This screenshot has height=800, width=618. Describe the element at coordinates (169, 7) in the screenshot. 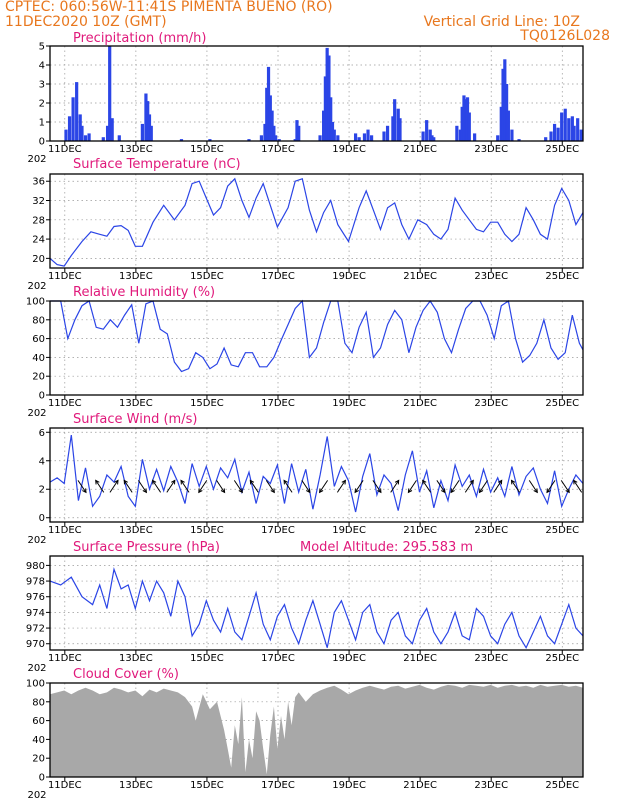

I see `header-line-1: CPTEC: 060:56W-11:41S PIMENTA BUENO (RO)` at that location.